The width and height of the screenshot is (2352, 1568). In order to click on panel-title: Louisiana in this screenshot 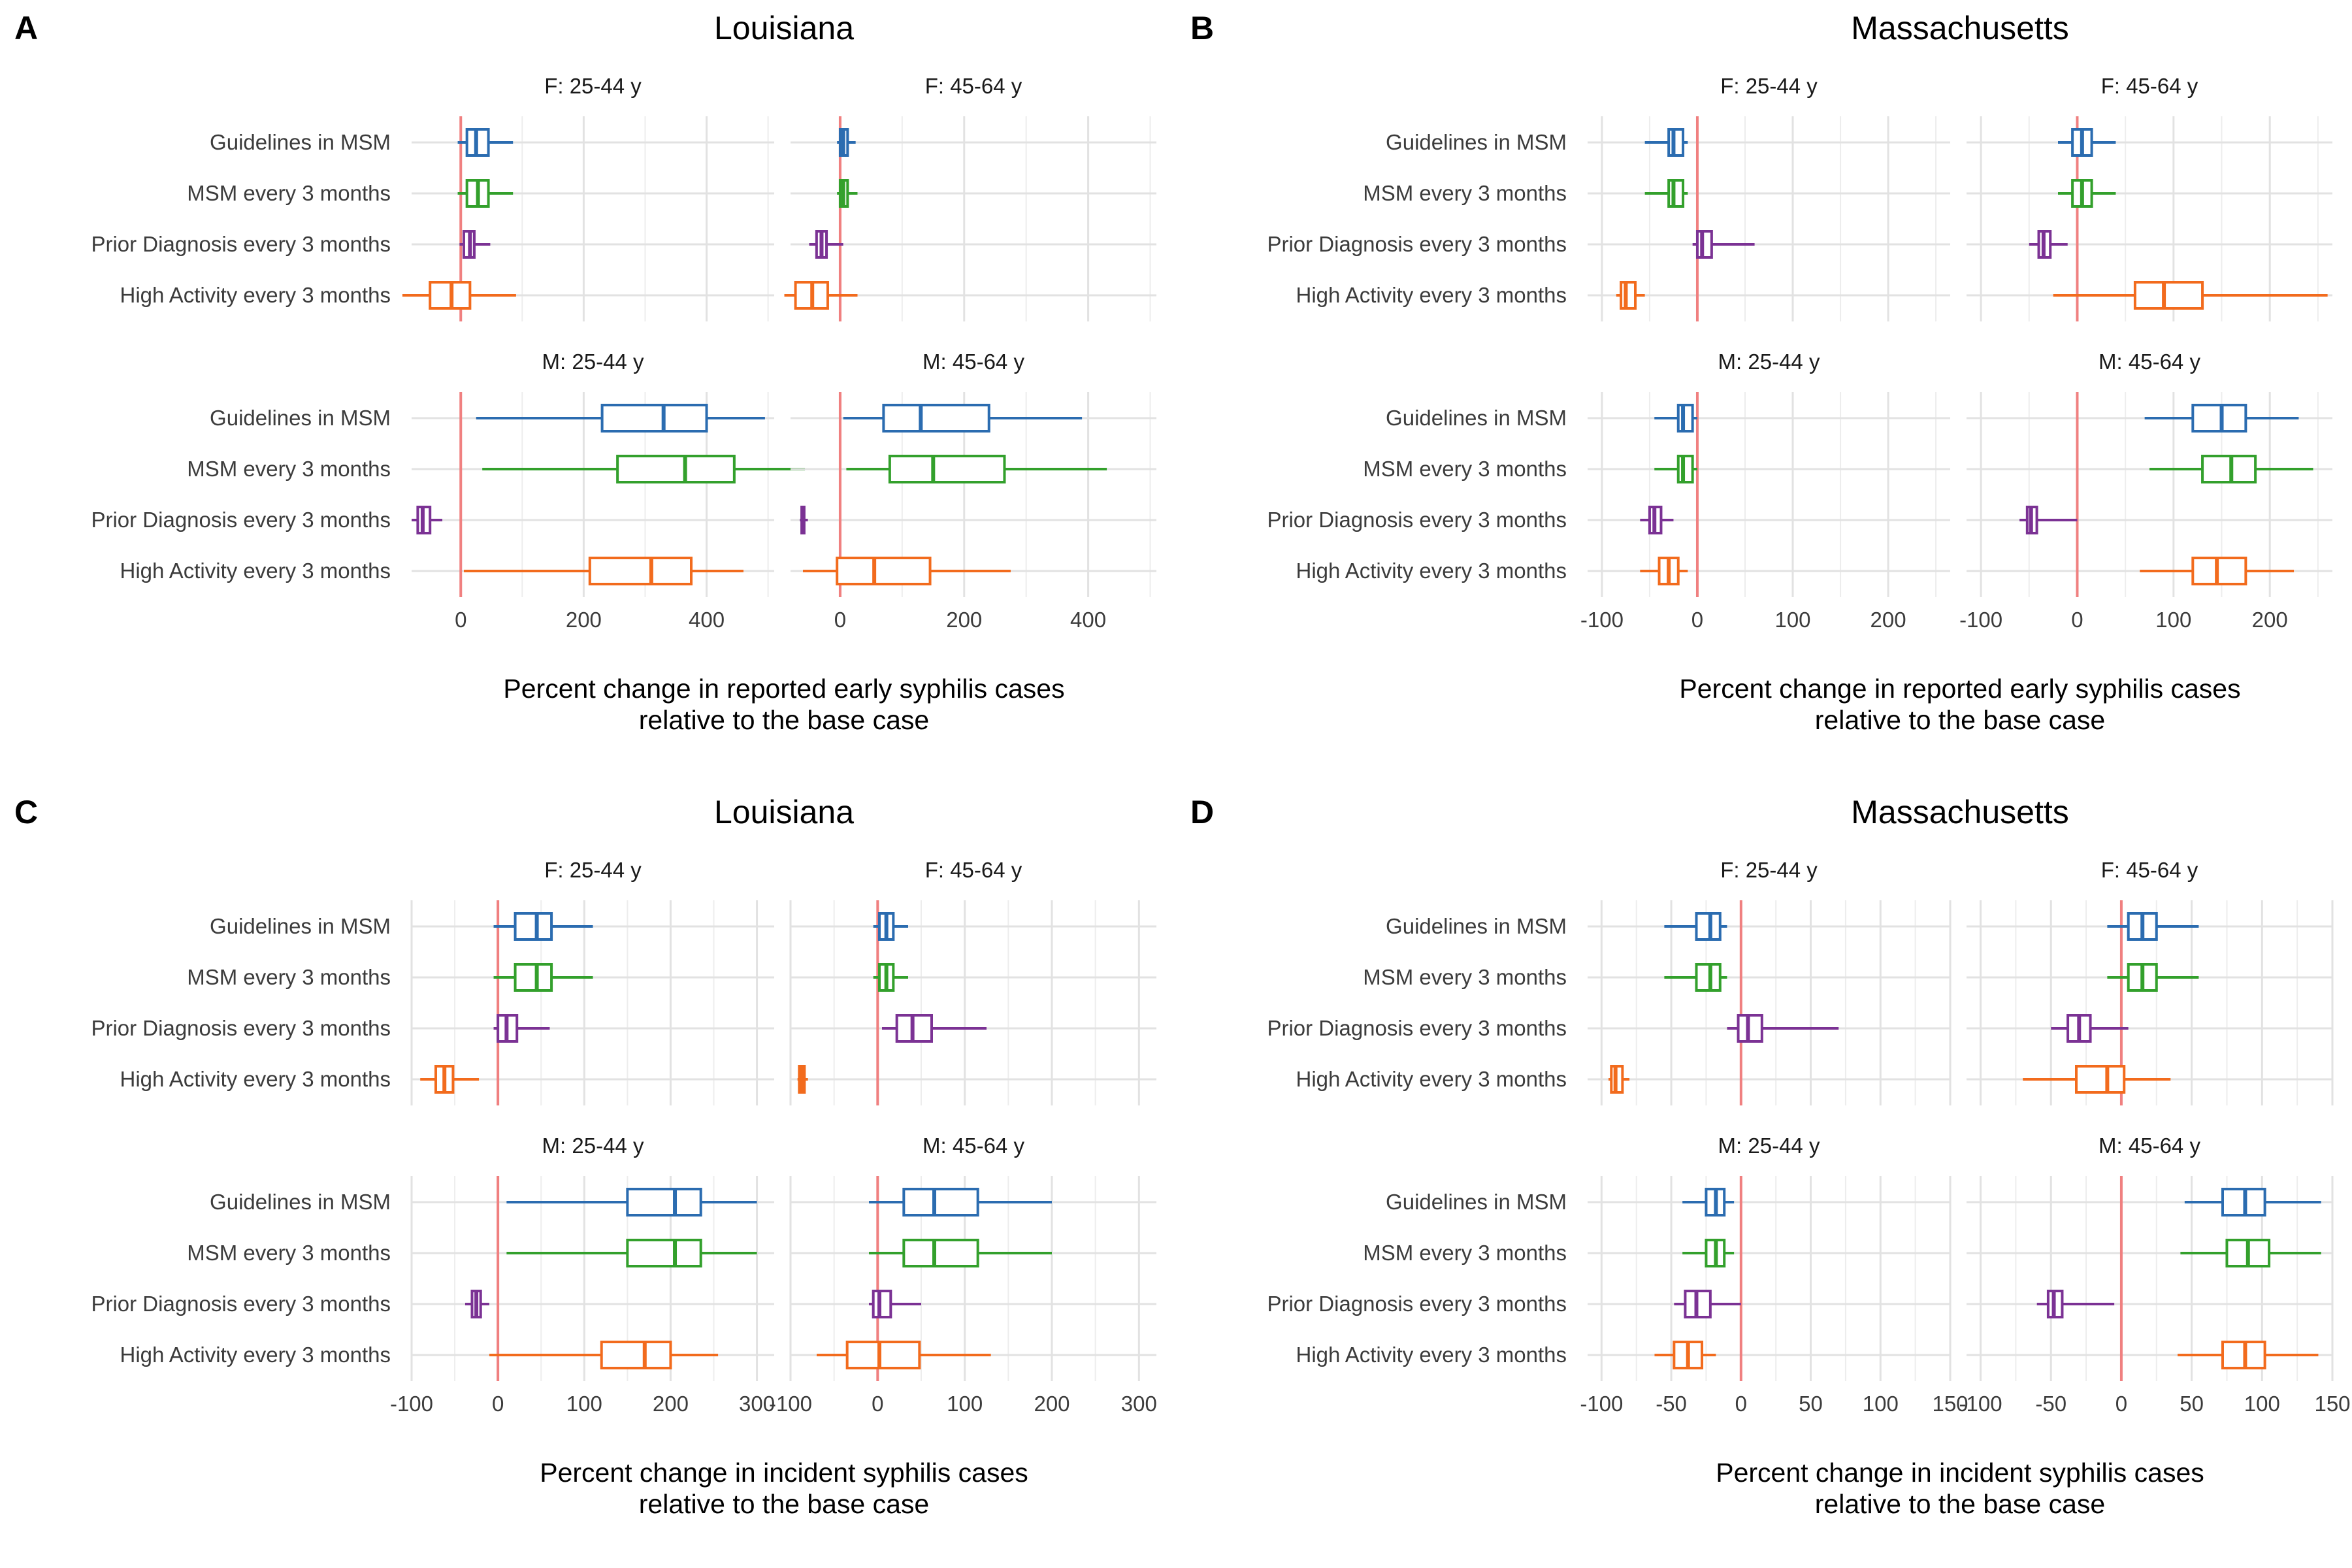, I will do `click(784, 28)`.